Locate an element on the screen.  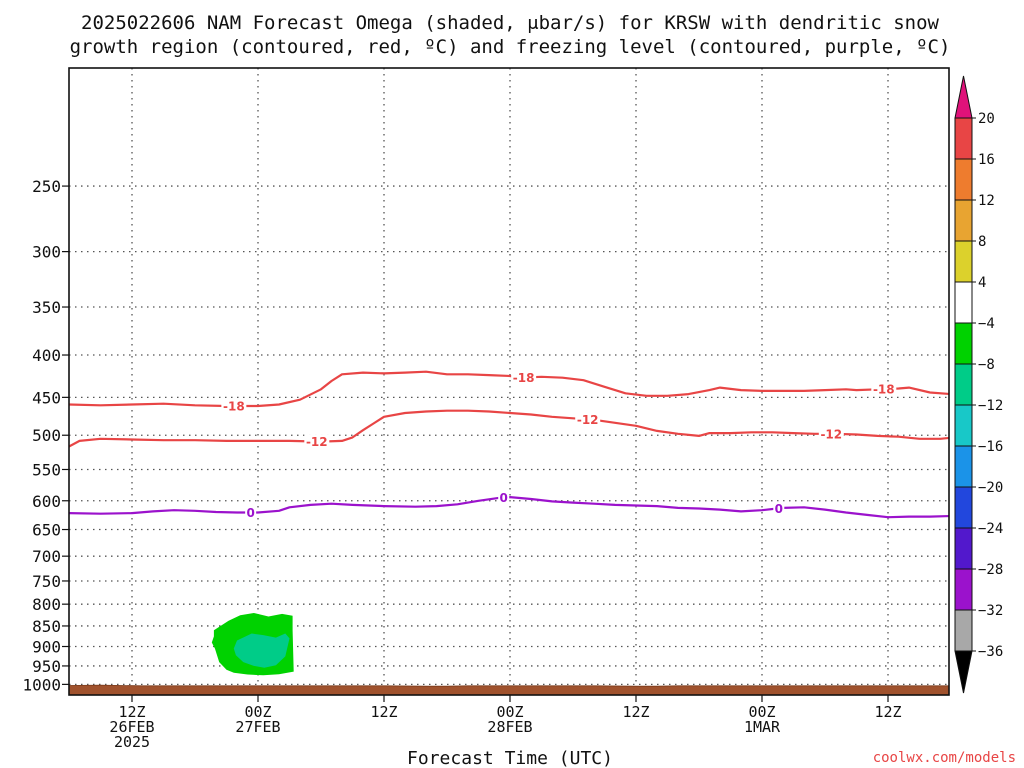
colorbar-label: 20 is located at coordinates (986, 119).